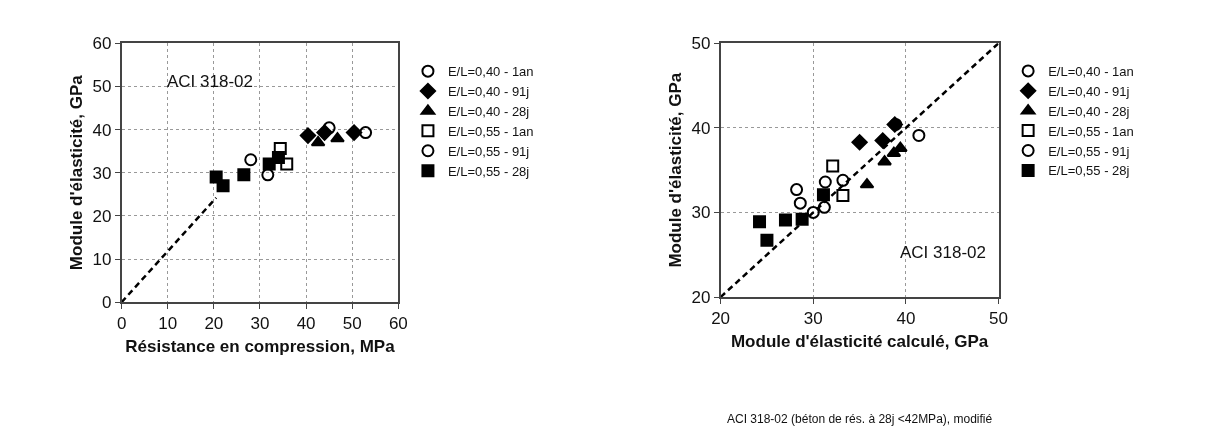 This screenshot has width=1216, height=447. What do you see at coordinates (860, 419) in the screenshot?
I see `text: ACI 318-02 (béton de rés. à 28j <42MPa), modifié` at bounding box center [860, 419].